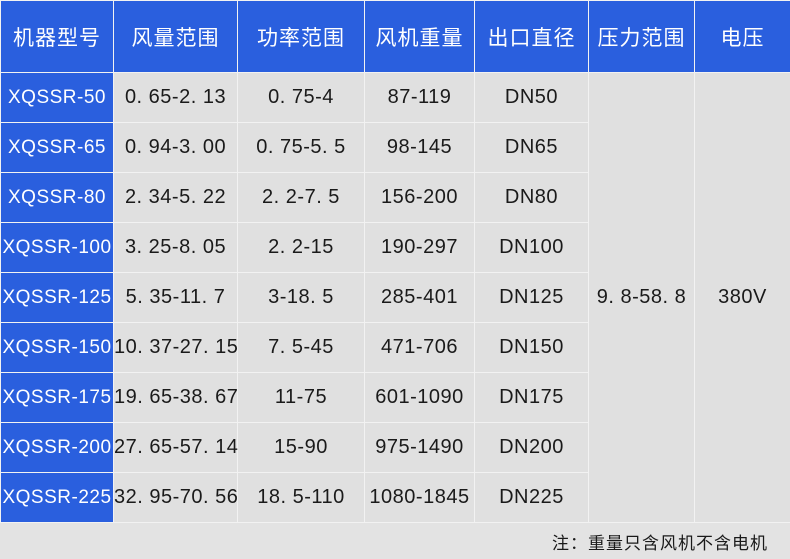  What do you see at coordinates (420, 298) in the screenshot?
I see `cell-weight: 285-401` at bounding box center [420, 298].